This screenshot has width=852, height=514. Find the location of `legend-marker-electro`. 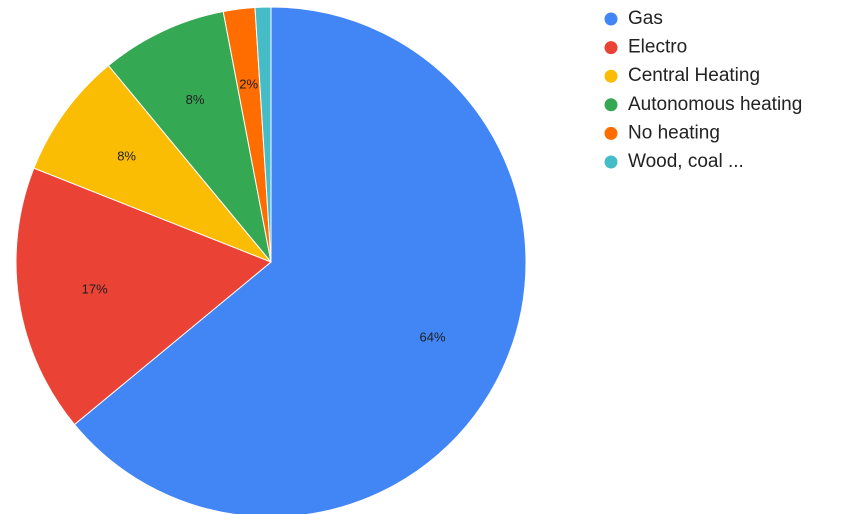

legend-marker-electro is located at coordinates (611, 48).